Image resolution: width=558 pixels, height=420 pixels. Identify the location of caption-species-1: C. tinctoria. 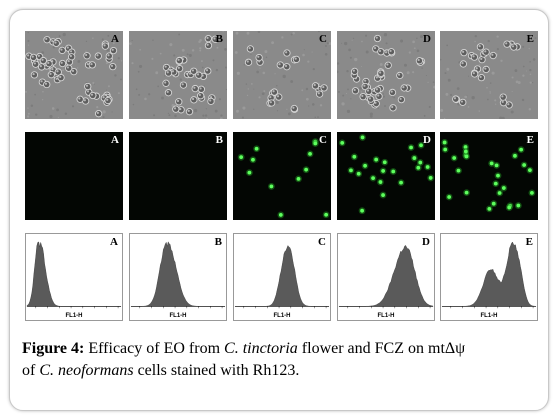
(261, 348).